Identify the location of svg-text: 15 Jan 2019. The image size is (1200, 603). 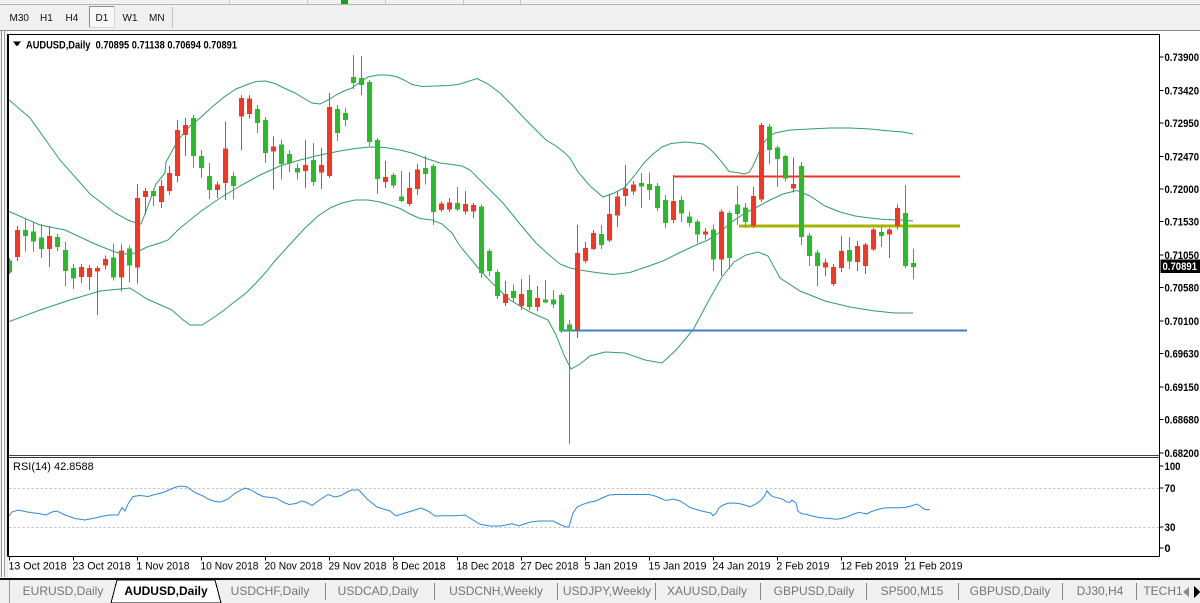
(678, 567).